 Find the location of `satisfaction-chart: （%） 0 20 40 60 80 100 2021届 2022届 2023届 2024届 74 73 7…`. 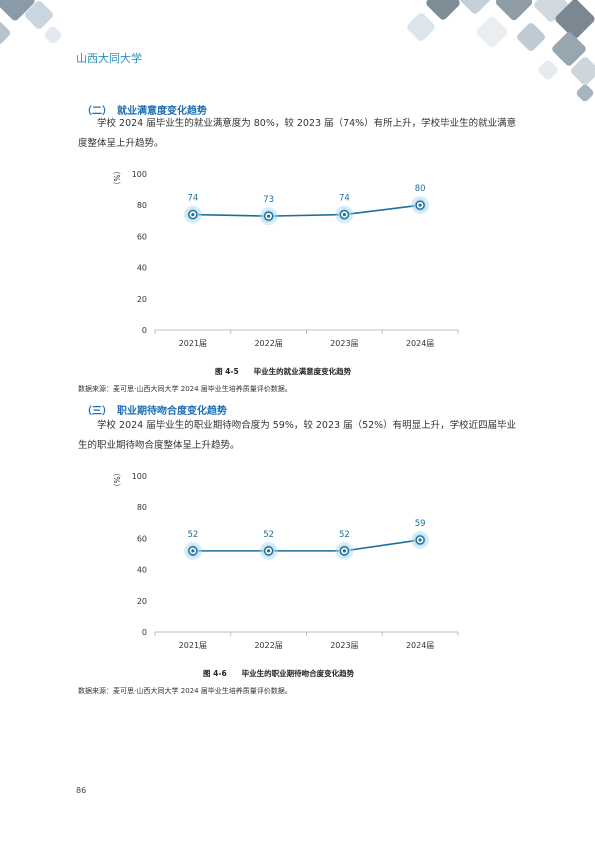

satisfaction-chart: （%） 0 20 40 60 80 100 2021届 2022届 2023届 2024届 74 73 7… is located at coordinates (285, 257).